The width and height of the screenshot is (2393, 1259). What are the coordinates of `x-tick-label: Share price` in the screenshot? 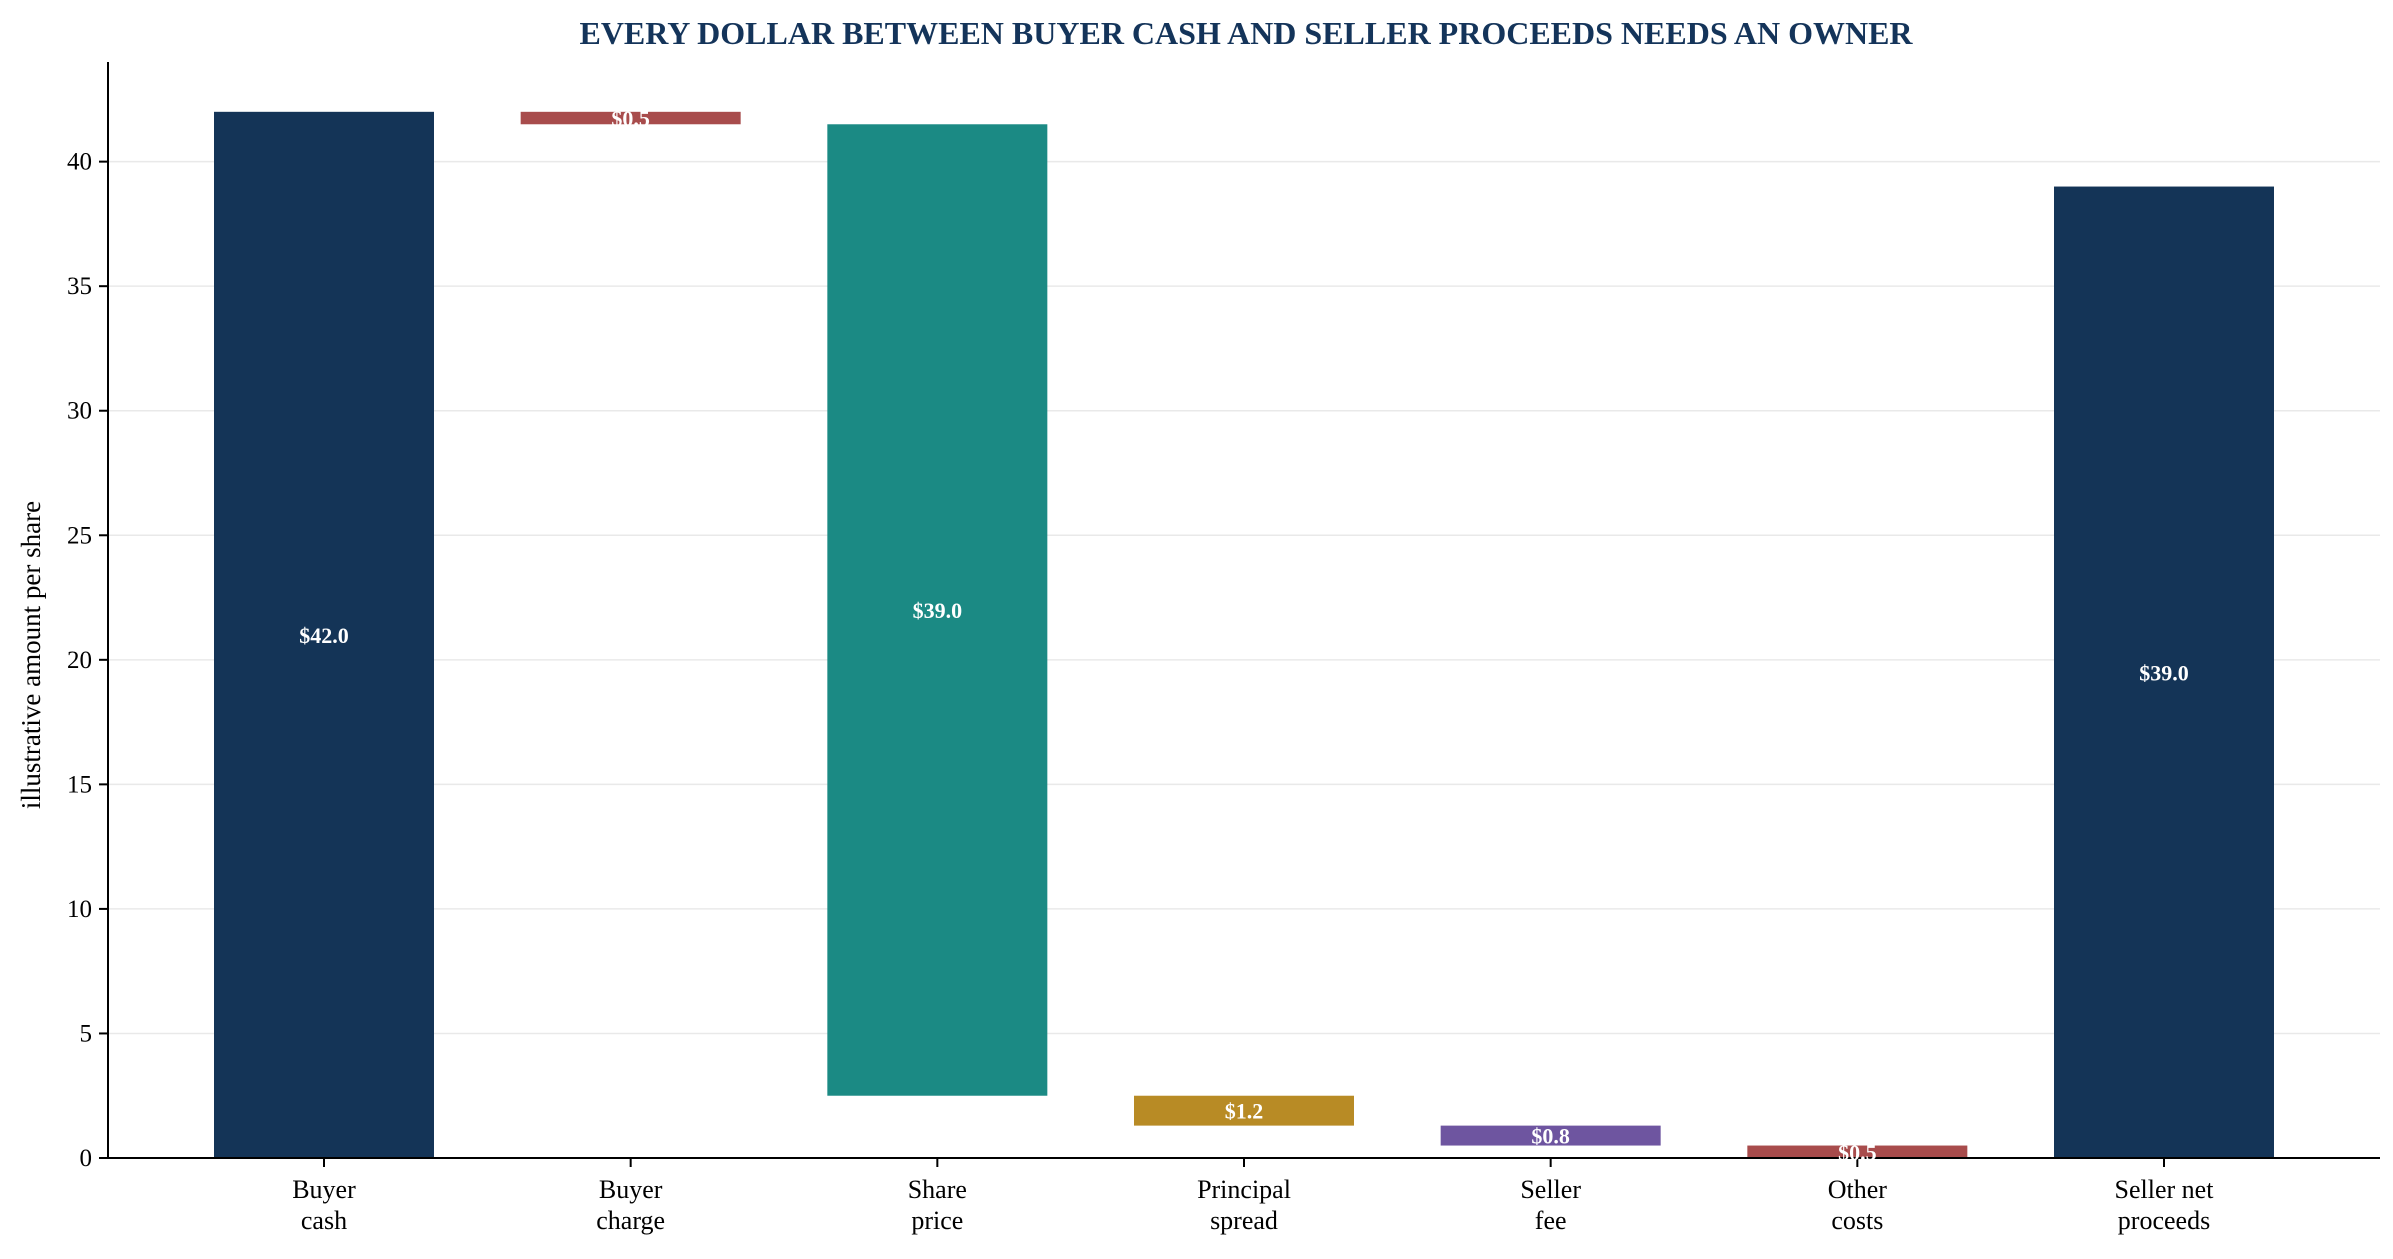 It's located at (937, 1205).